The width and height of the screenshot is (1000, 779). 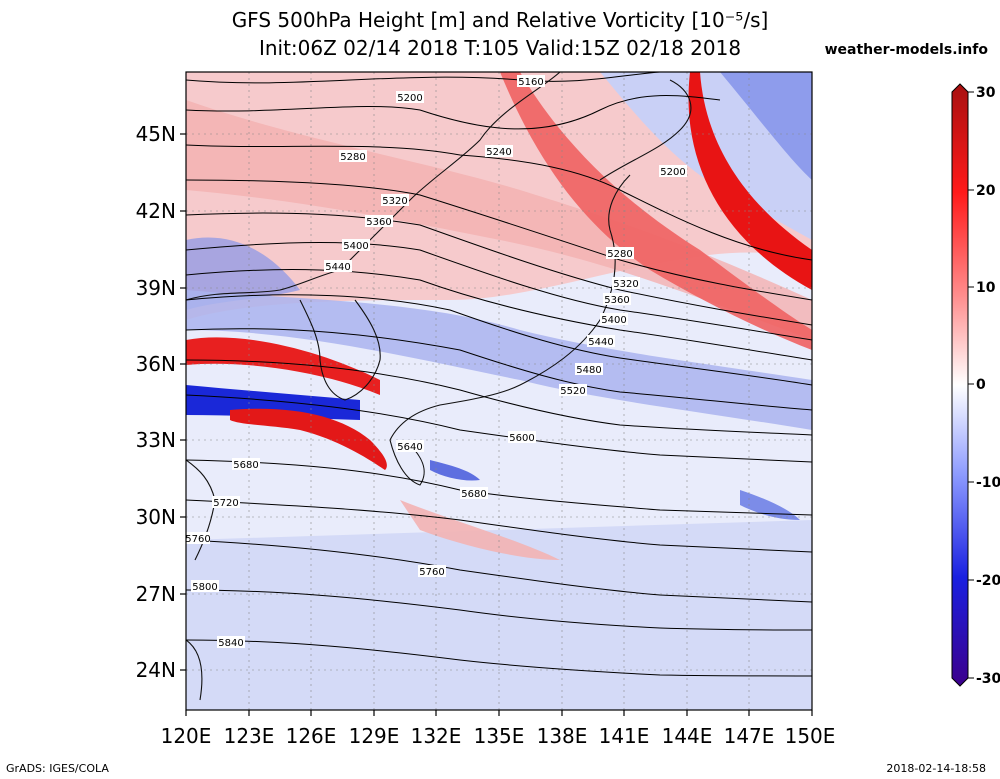 I want to click on contour-label: 5720, so click(x=226, y=502).